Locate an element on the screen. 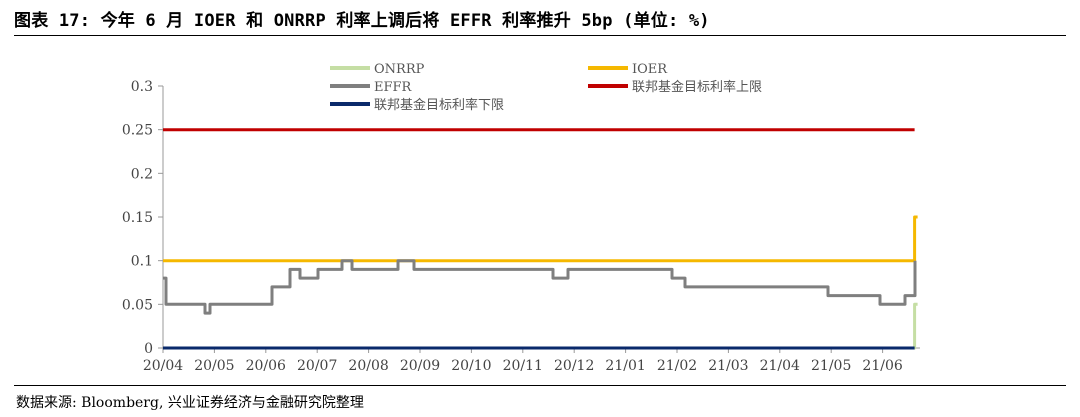 This screenshot has height=417, width=1080. x-tick-label: 20/06 is located at coordinates (266, 366).